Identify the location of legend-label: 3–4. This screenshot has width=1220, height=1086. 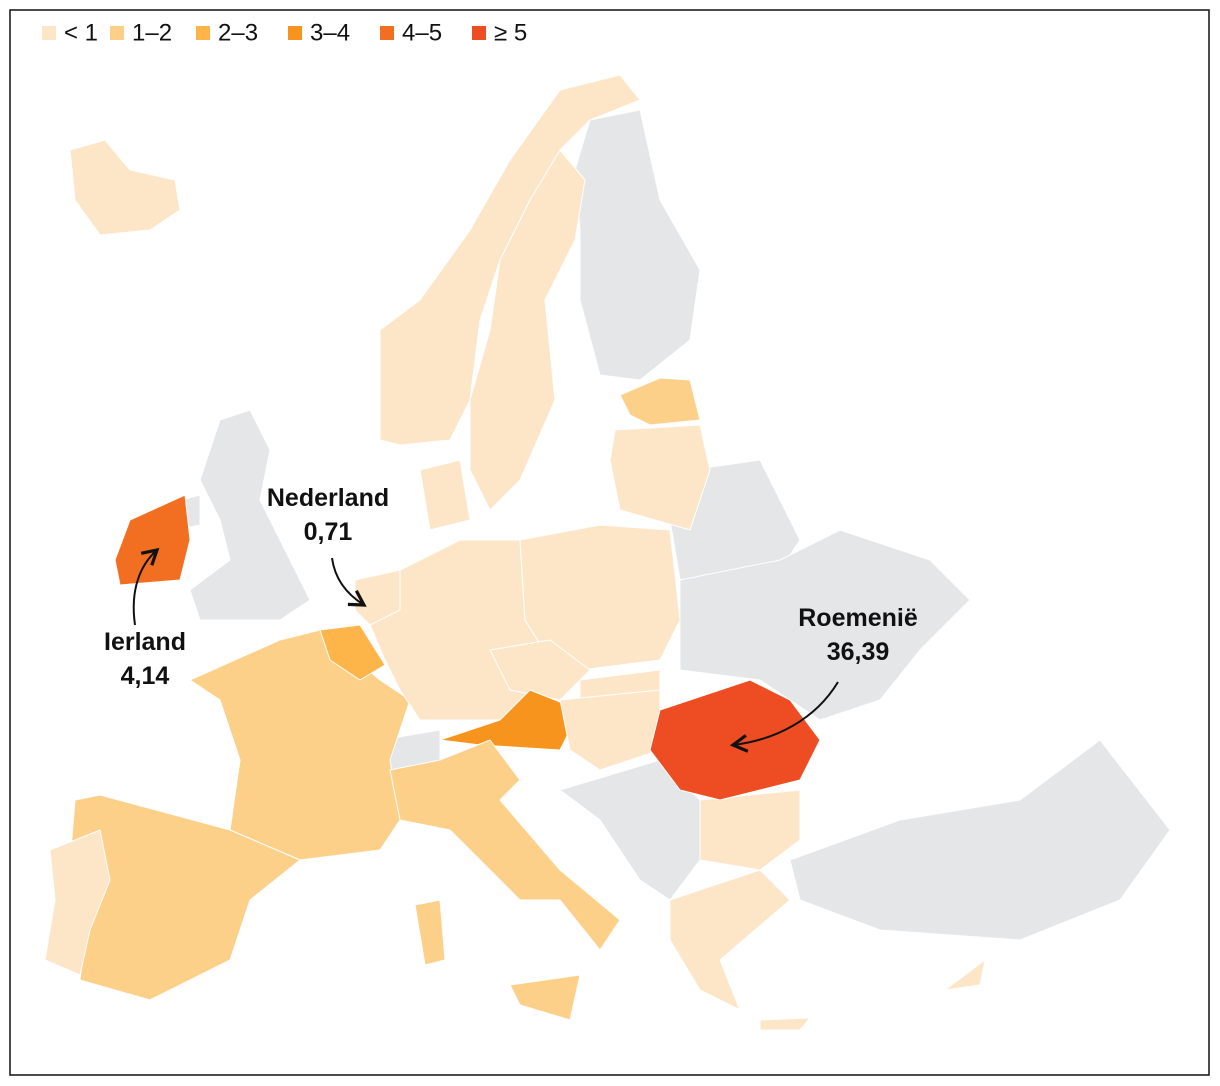
(330, 32).